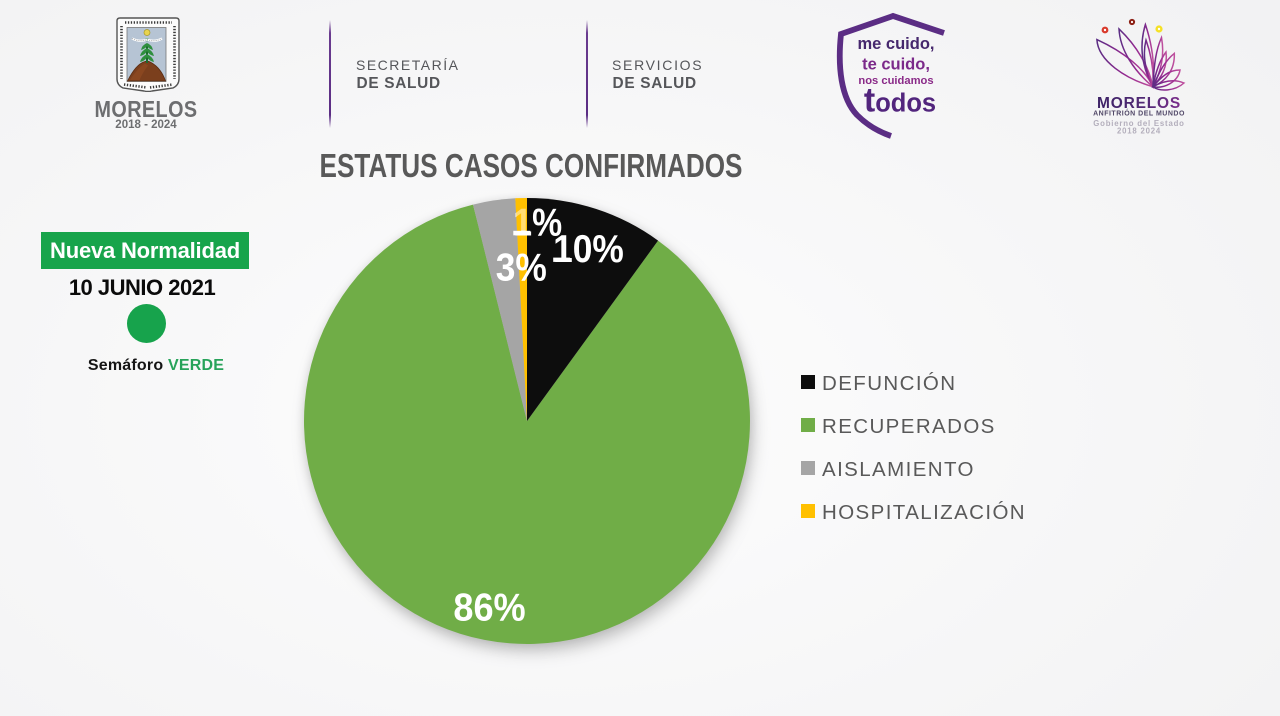  Describe the element at coordinates (1138, 123) in the screenshot. I see `svg-text: Gobierno del Estado` at that location.